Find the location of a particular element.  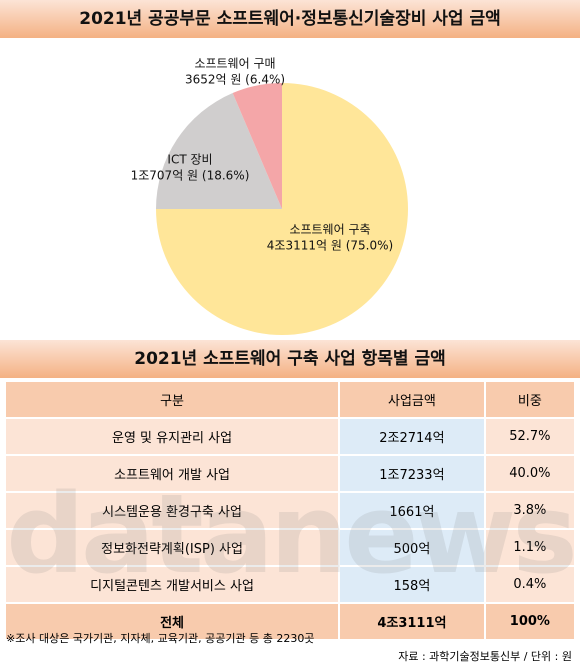

table-row: 시스템운용 환경구축 사업 1661억 3.8% is located at coordinates (290, 510).